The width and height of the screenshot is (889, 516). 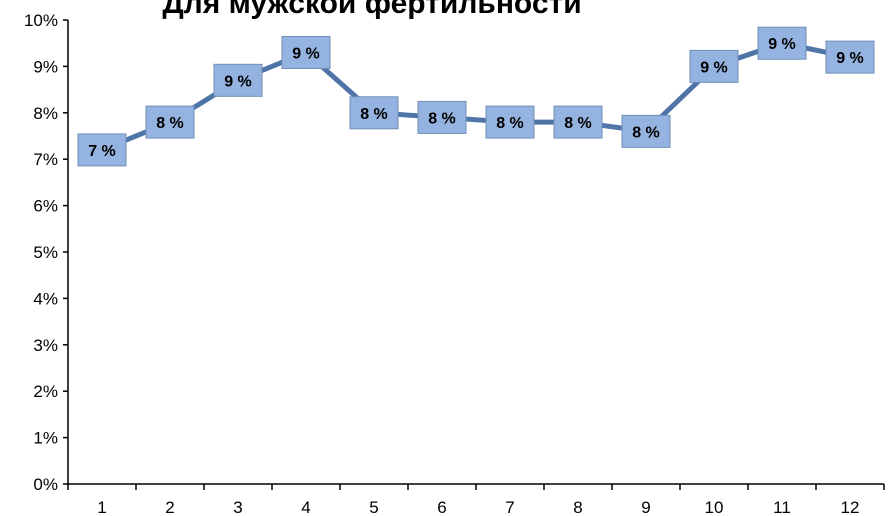 I want to click on data-label-text: 7 %, so click(x=102, y=151).